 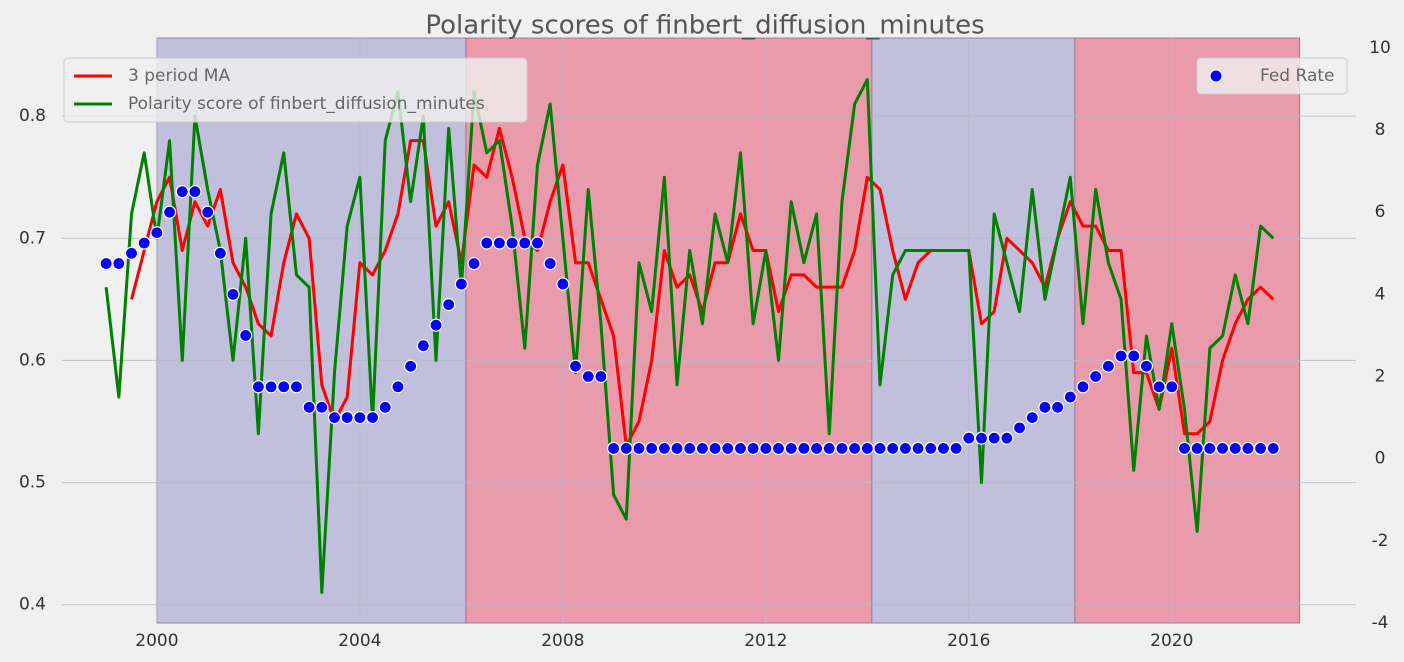 What do you see at coordinates (32, 116) in the screenshot?
I see `y-tick-label: 0.8` at bounding box center [32, 116].